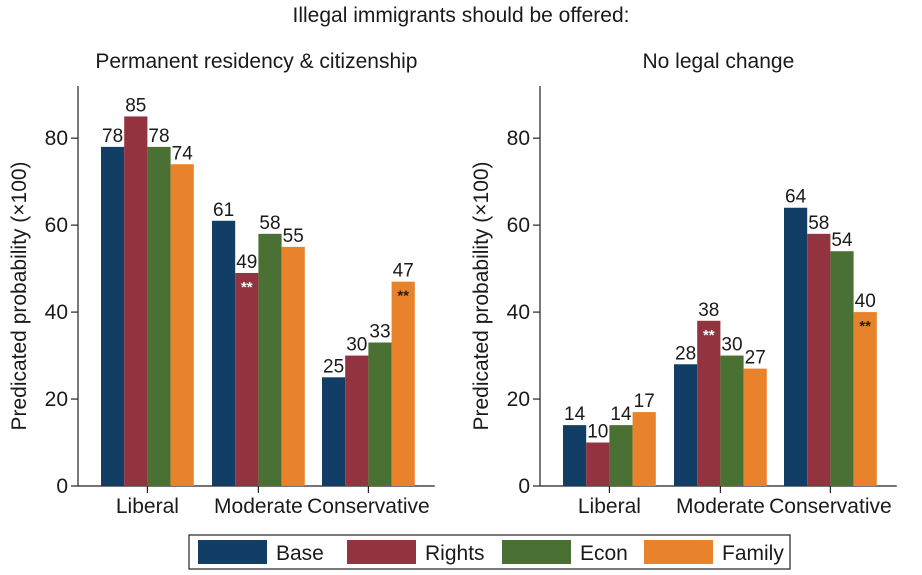  What do you see at coordinates (403, 271) in the screenshot?
I see `bar-value-label: 47` at bounding box center [403, 271].